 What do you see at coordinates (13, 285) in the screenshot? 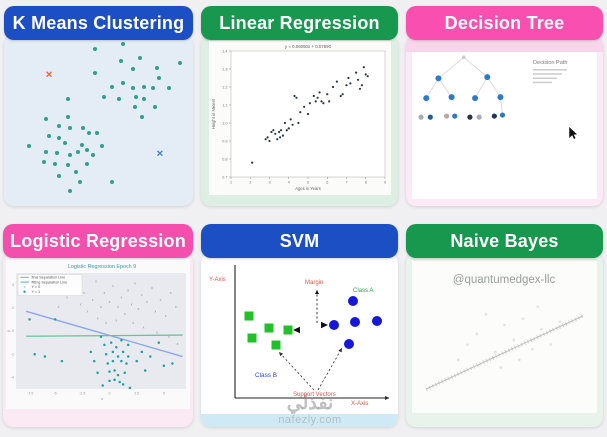
I see `y-tick-label: 4` at bounding box center [13, 285].